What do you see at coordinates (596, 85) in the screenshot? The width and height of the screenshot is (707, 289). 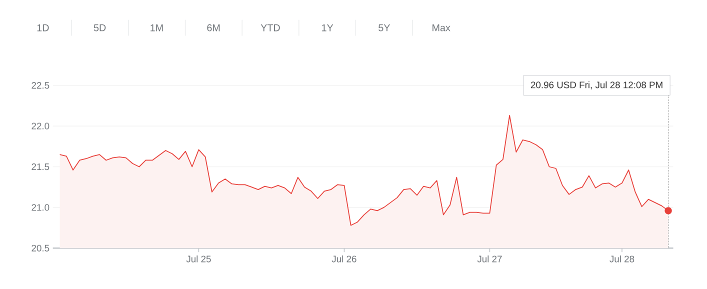 I see `annotation: 20.96 USD Fri, Jul 28 12:08 PM` at bounding box center [596, 85].